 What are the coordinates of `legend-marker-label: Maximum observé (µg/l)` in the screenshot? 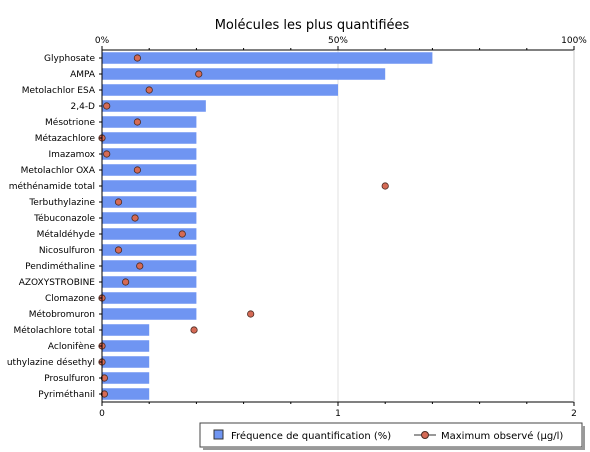 It's located at (502, 436).